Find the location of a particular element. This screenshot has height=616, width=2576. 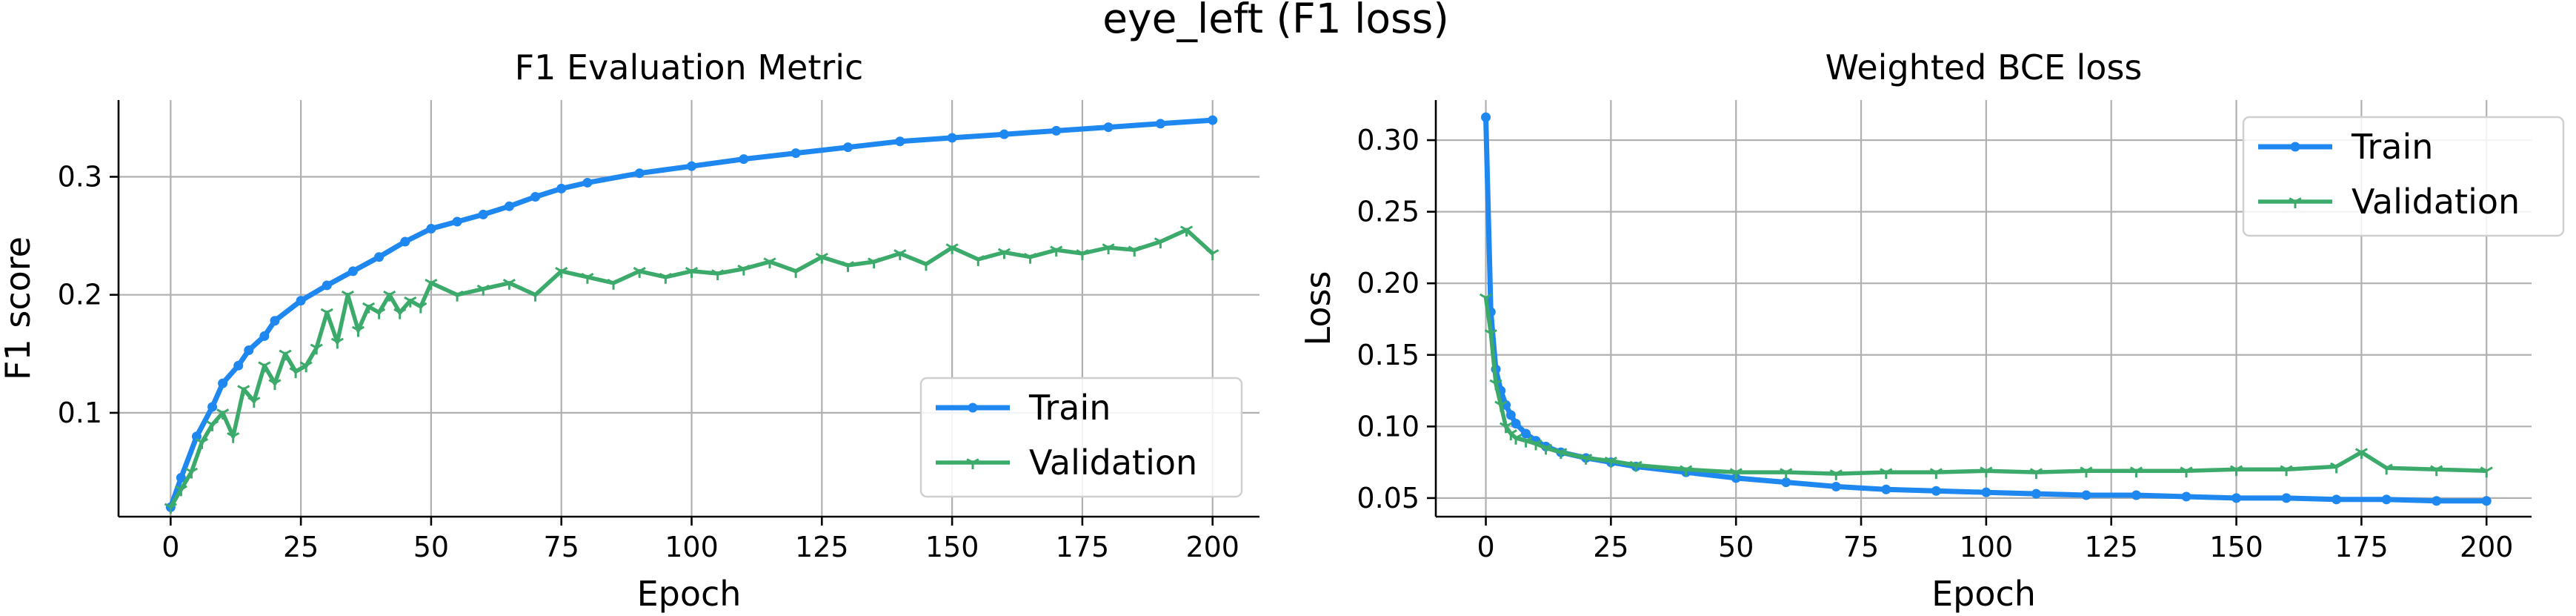

chart-title: F1 Evaluation Metric is located at coordinates (689, 67).